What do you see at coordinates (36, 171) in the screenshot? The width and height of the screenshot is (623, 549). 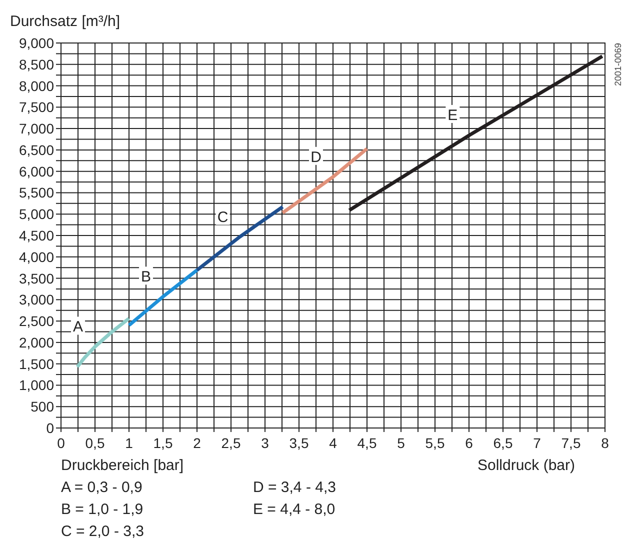 I see `y-tick-label: 6,000` at bounding box center [36, 171].